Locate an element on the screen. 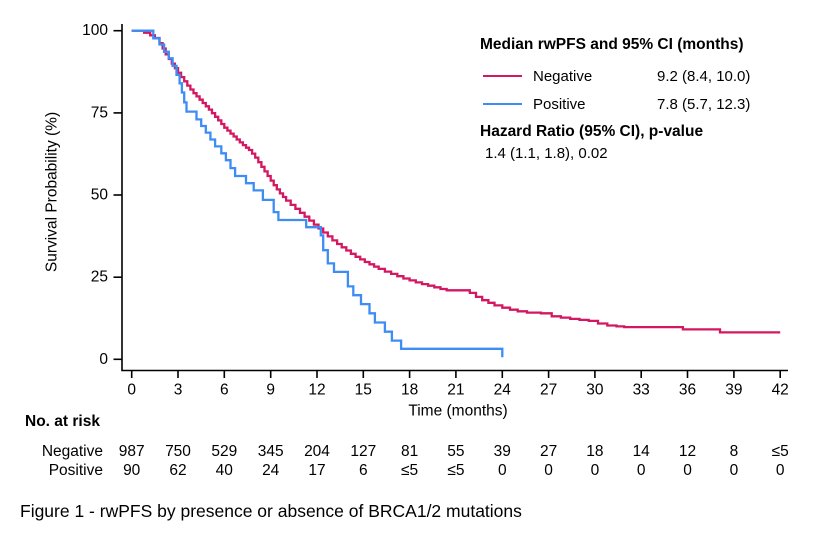 The width and height of the screenshot is (830, 545). x-tick-label: 18 is located at coordinates (409, 390).